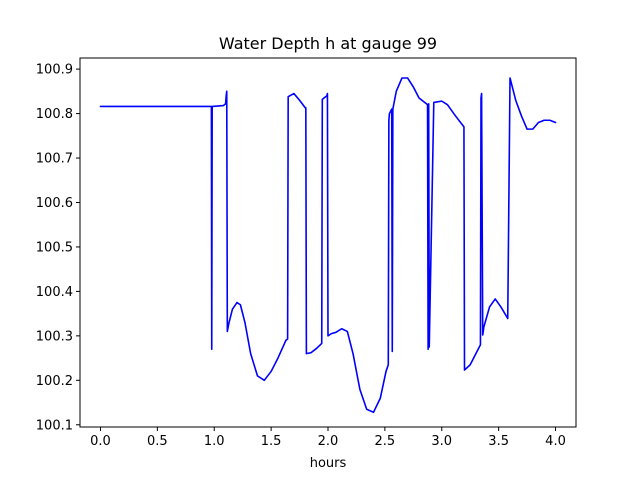 The height and width of the screenshot is (480, 640). I want to click on y-tick-label: 100.8, so click(54, 114).